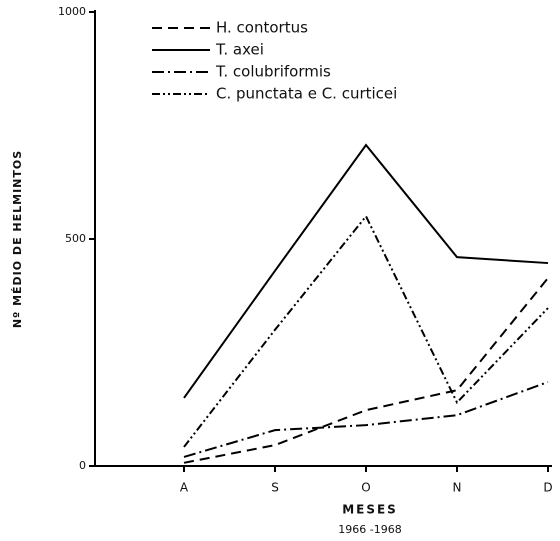 This screenshot has width=560, height=541. I want to click on legend-label: T. colubriformis, so click(273, 72).